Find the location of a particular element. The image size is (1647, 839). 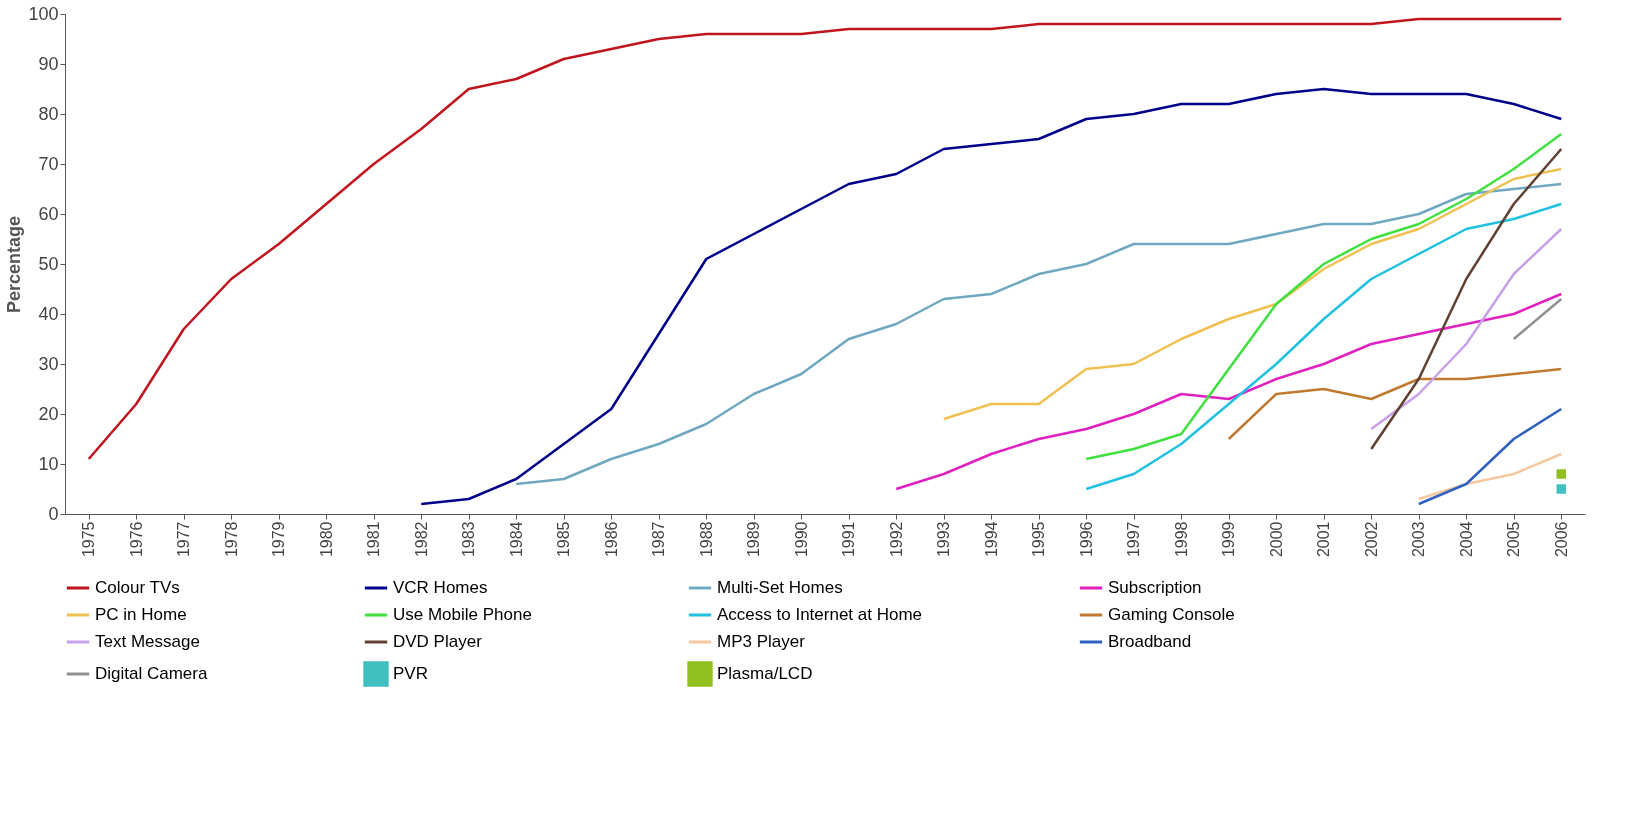

legend-label: Text Message is located at coordinates (147, 641).